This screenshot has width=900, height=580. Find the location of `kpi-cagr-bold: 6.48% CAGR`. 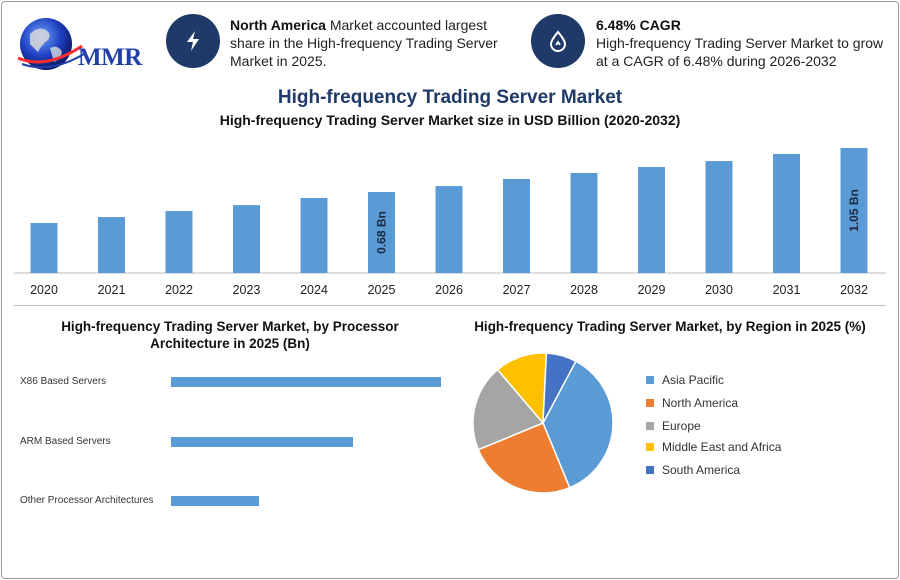

kpi-cagr-bold: 6.48% CAGR is located at coordinates (638, 25).